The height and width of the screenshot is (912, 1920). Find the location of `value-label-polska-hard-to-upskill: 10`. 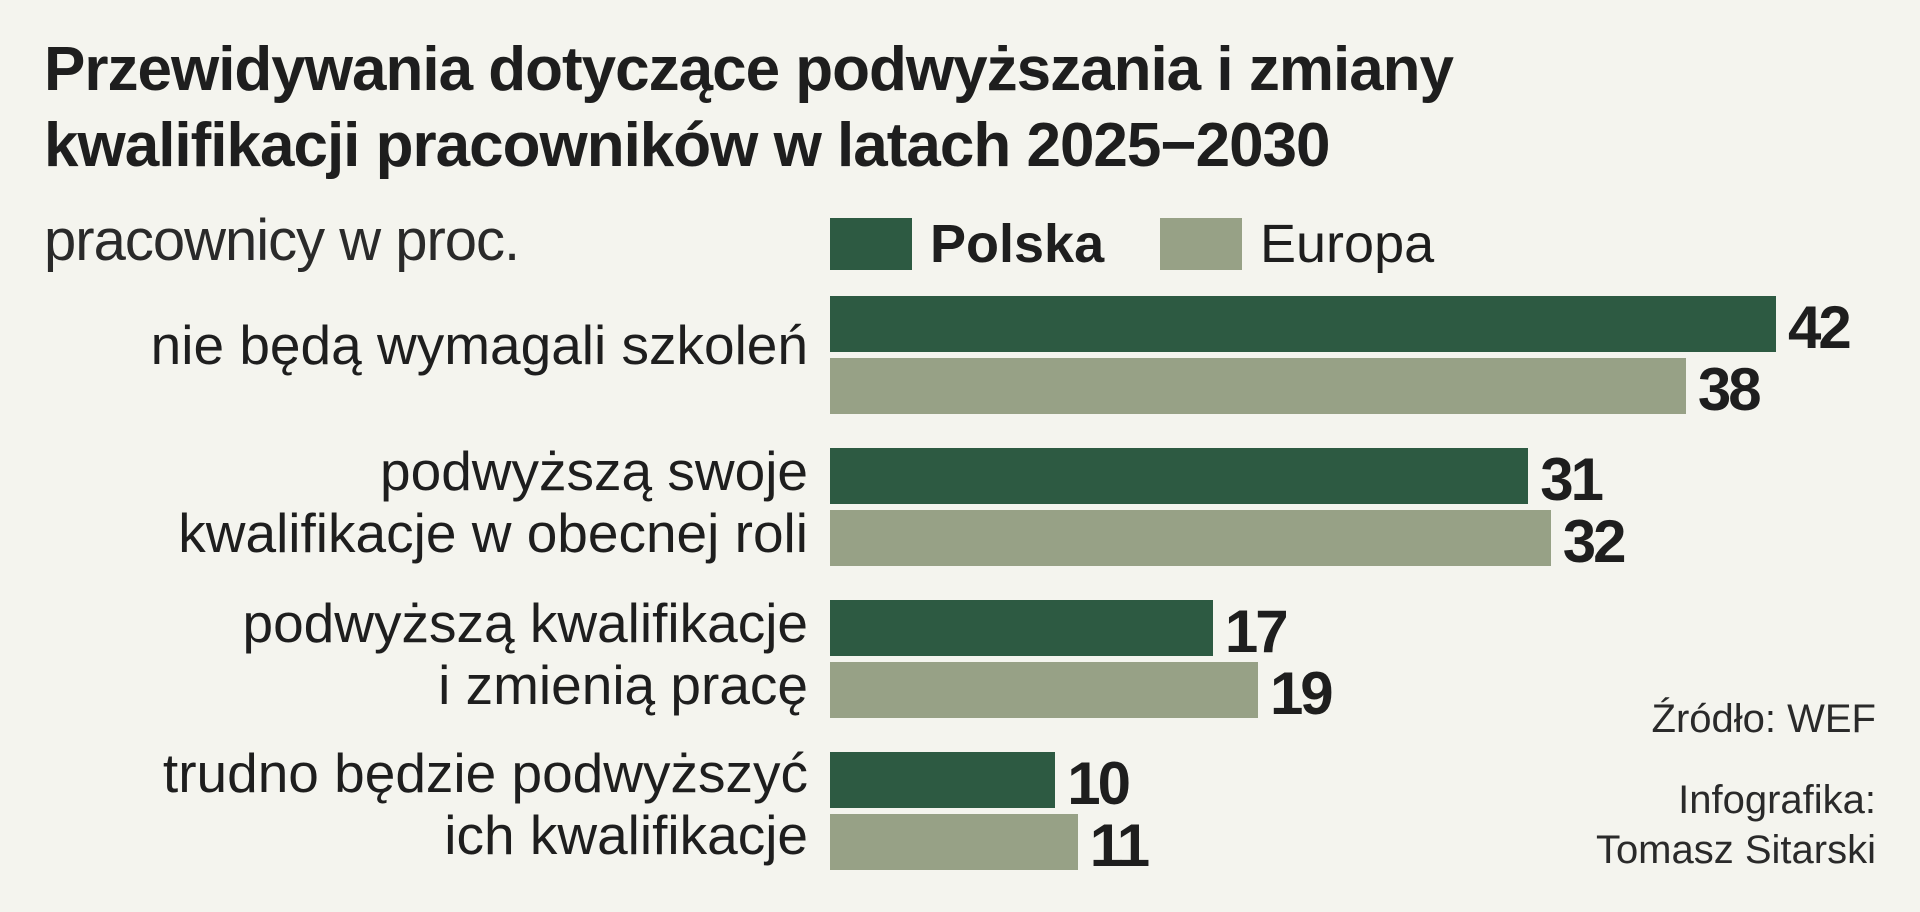

value-label-polska-hard-to-upskill: 10 is located at coordinates (1099, 783).